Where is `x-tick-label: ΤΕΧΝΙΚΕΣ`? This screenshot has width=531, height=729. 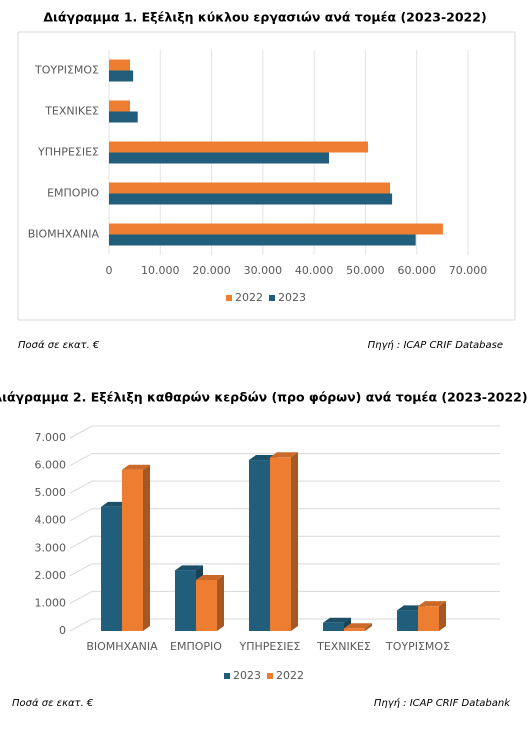
x-tick-label: ΤΕΧΝΙΚΕΣ is located at coordinates (343, 646).